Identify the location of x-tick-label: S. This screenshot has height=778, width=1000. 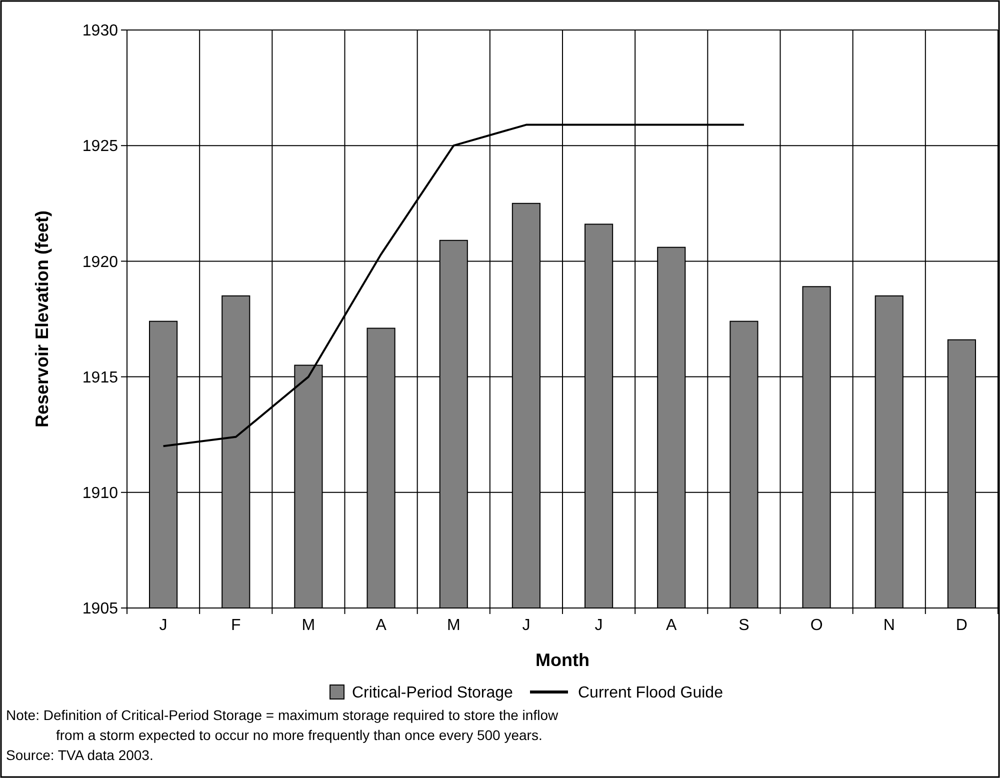
(744, 625).